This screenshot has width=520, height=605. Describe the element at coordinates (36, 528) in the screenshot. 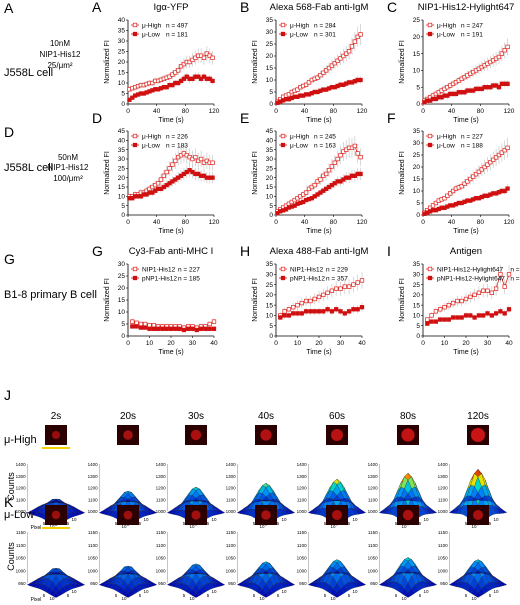

I see `pixel-axis-label: Pixel` at that location.